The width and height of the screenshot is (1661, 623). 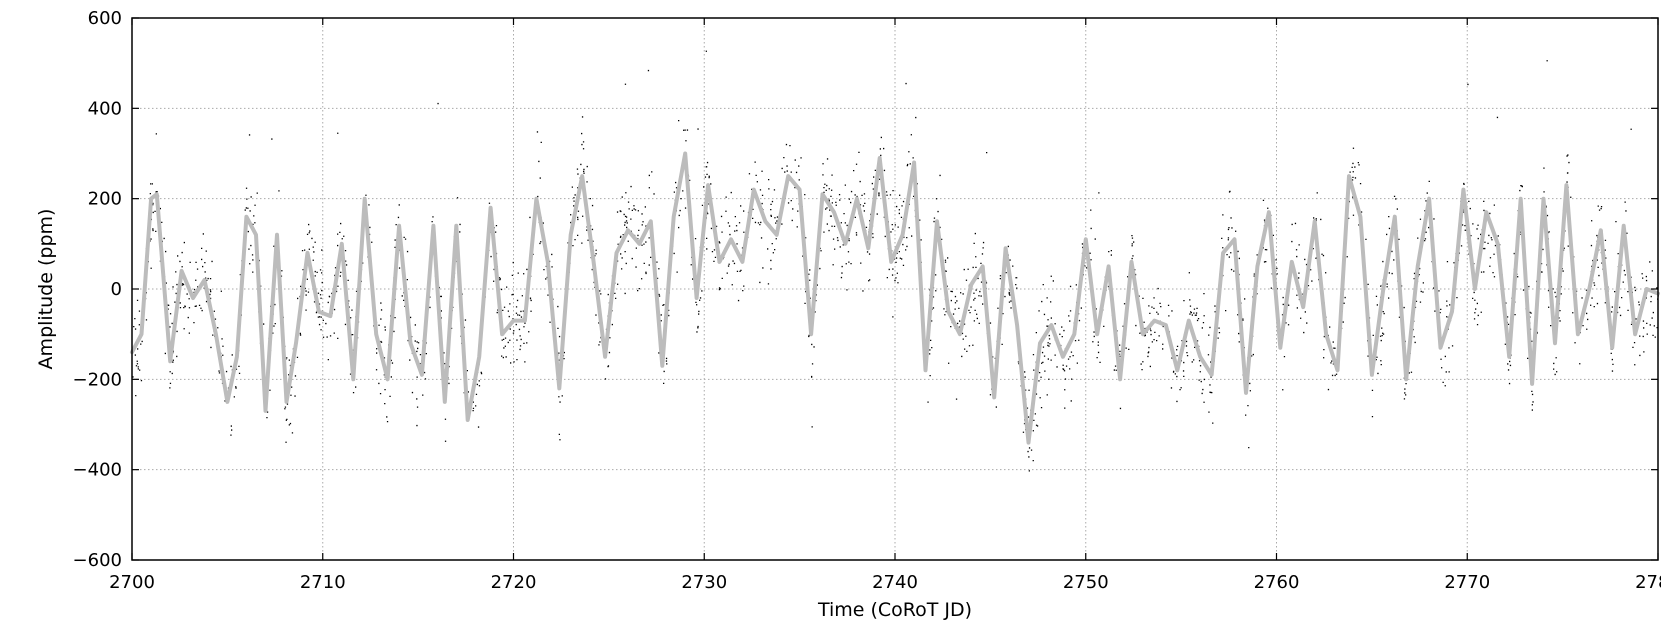 I want to click on x-tick-label: 2740, so click(x=895, y=582).